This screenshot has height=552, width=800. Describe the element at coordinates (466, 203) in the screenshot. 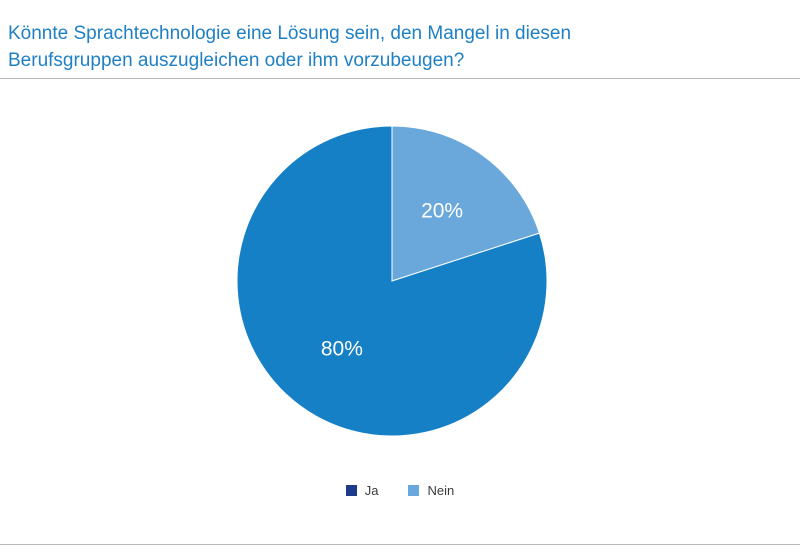

I see `pie-slice-nein` at that location.